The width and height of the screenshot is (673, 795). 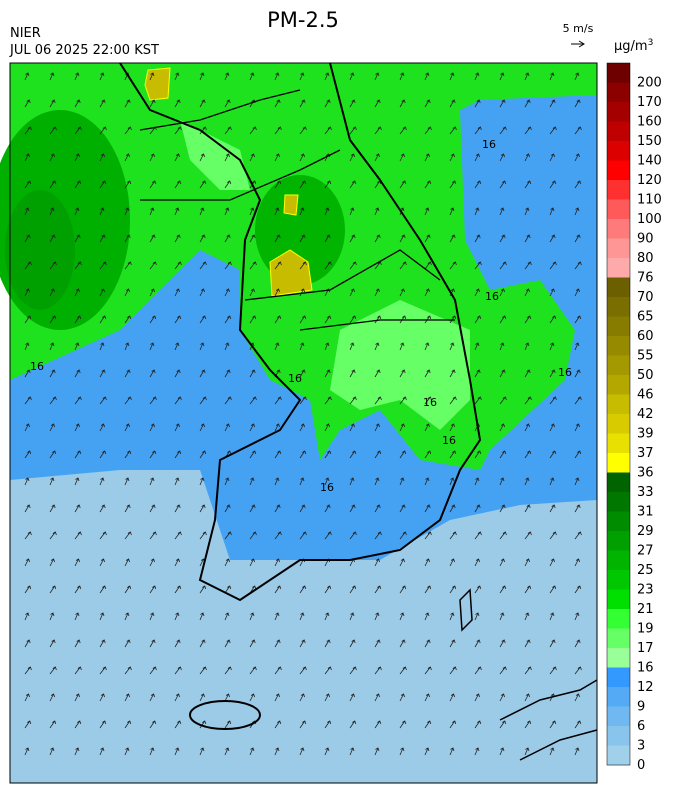 I want to click on colorbar-label: 200, so click(x=649, y=83).